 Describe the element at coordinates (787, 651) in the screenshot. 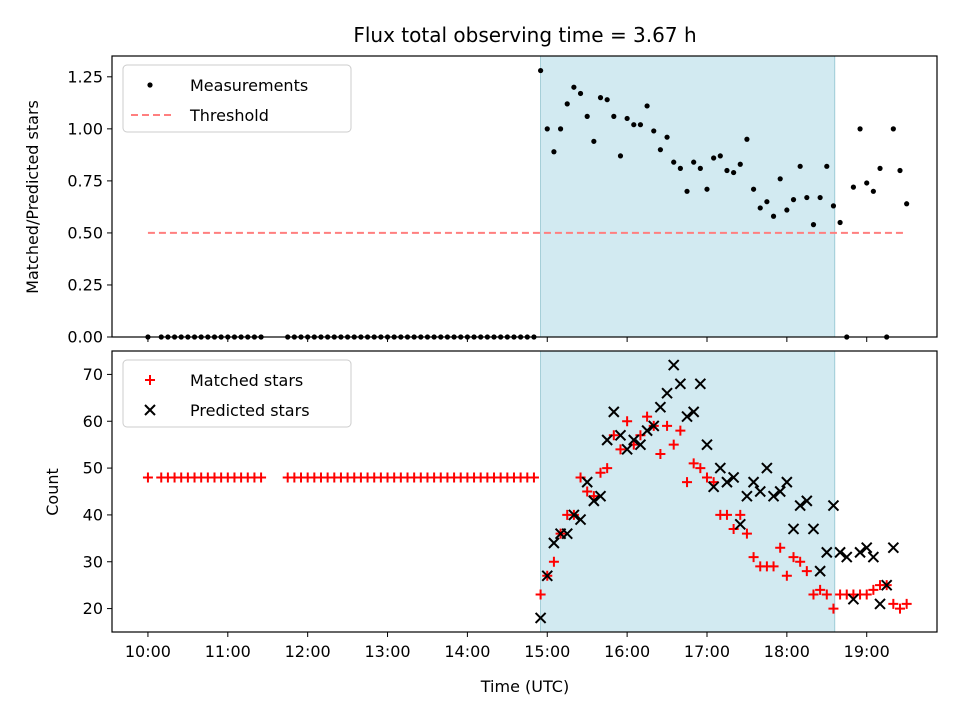

I see `x-tick-label: 18:00` at that location.